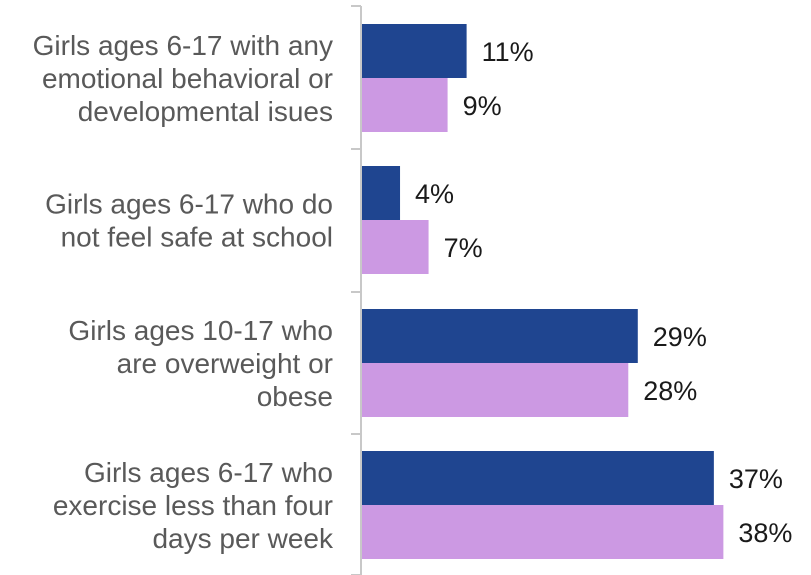  What do you see at coordinates (463, 248) in the screenshot?
I see `data-label: 7%` at bounding box center [463, 248].